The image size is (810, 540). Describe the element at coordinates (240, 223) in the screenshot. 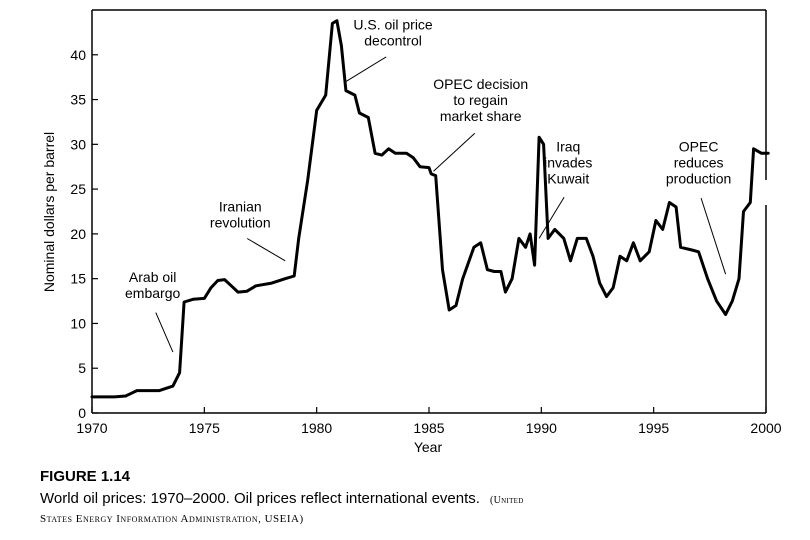

I see `annotation-text: revolution` at that location.